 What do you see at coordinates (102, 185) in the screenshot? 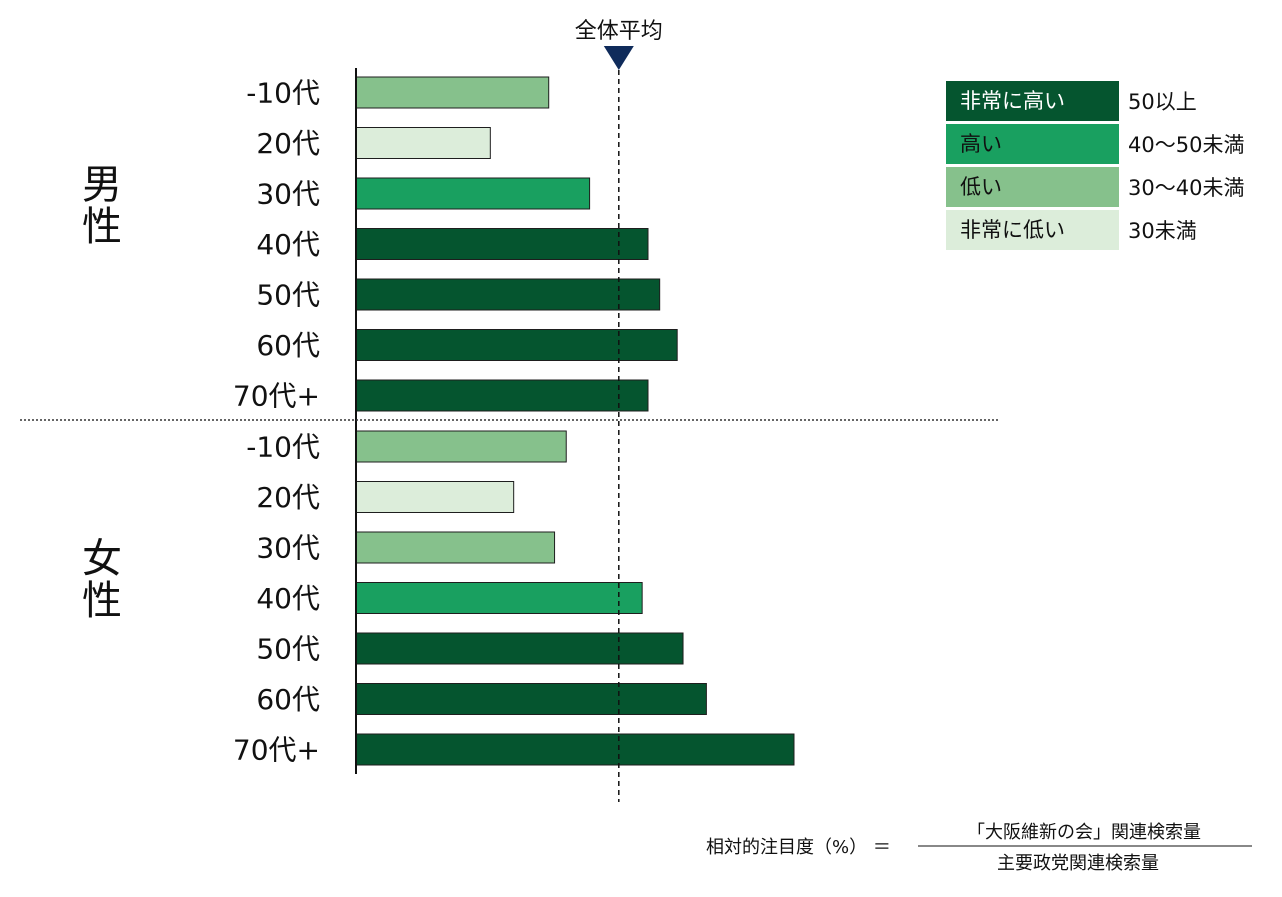
I see `gender-label-char: 男` at bounding box center [102, 185].